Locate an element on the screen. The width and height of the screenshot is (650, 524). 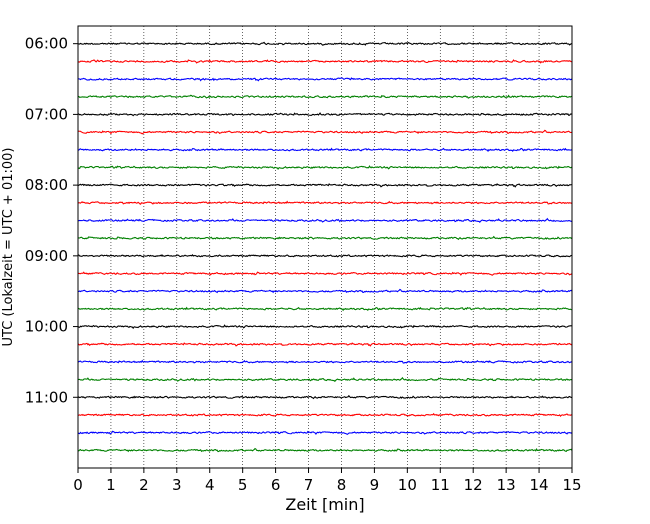
x-tick-label: 12 is located at coordinates (473, 485).